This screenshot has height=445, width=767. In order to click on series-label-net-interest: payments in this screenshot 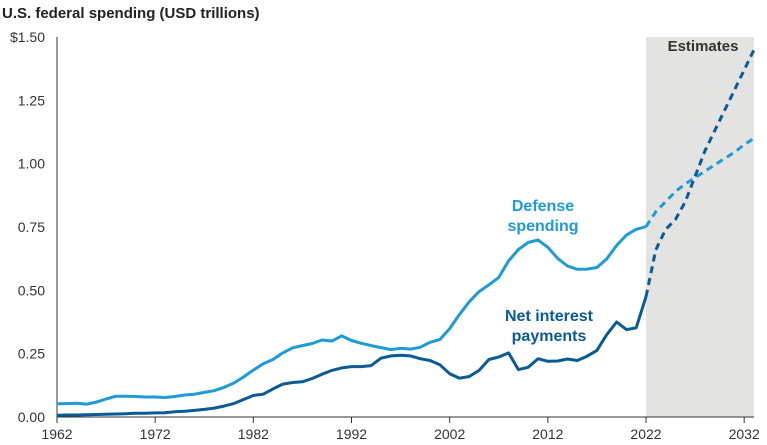, I will do `click(549, 336)`.